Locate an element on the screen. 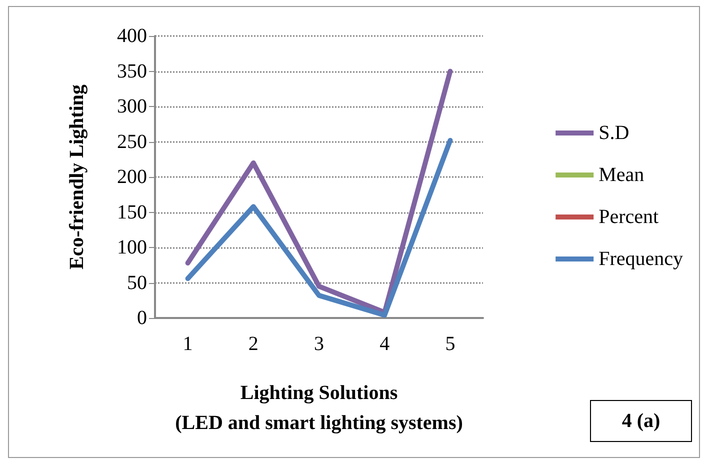  y-tick-label: 100 is located at coordinates (132, 247).